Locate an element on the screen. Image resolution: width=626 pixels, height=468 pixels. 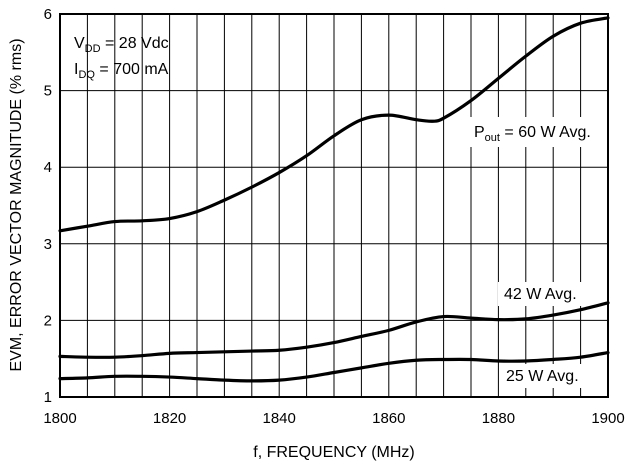
y-tick-label: 6 is located at coordinates (48, 14).